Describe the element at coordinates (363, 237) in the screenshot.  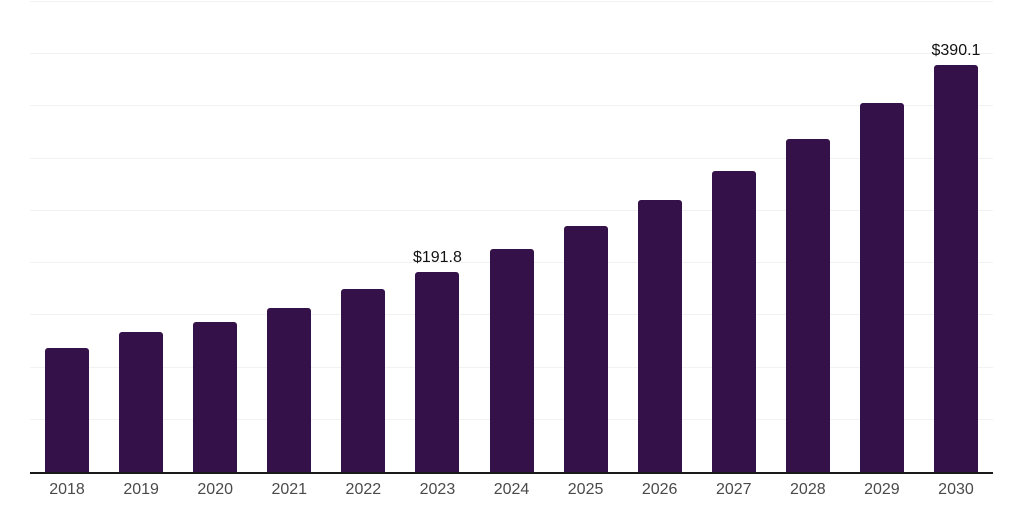
I see `bar-slot-2022` at that location.